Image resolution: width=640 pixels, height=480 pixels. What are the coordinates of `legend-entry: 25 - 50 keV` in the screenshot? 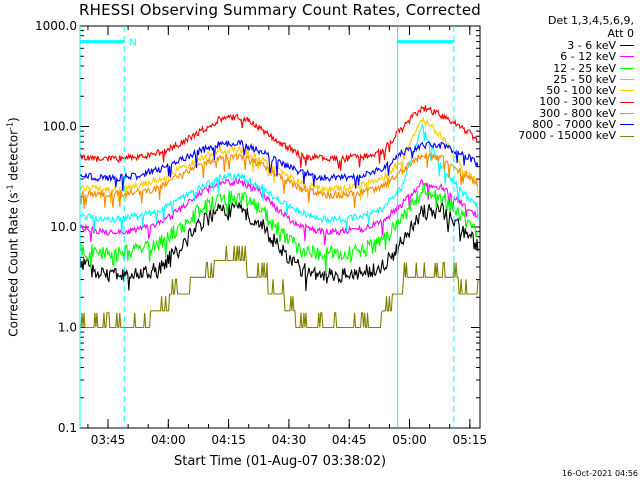 It's located at (576, 79).